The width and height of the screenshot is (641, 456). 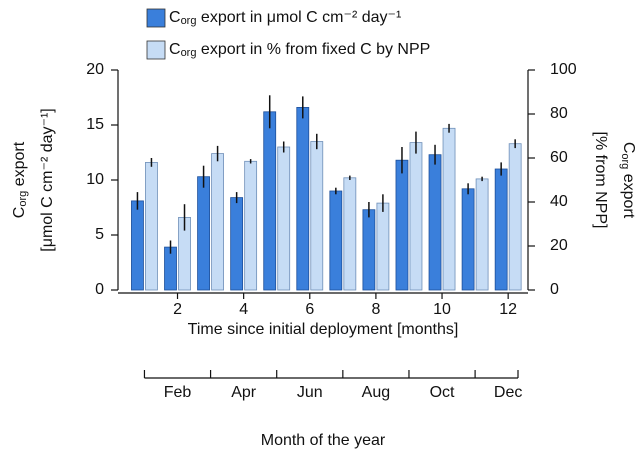 I want to click on y2-axis-label: Corg export, so click(x=628, y=180).